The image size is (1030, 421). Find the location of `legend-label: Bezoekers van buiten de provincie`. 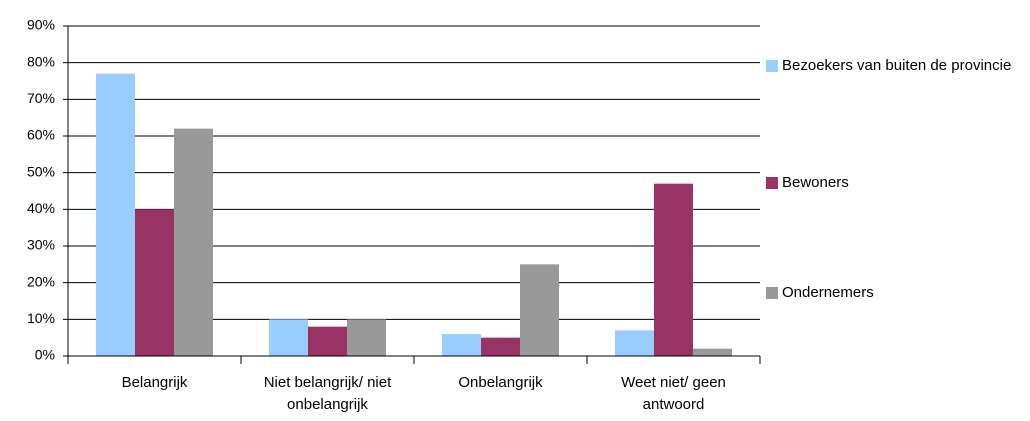

legend-label: Bezoekers van buiten de provincie is located at coordinates (897, 65).